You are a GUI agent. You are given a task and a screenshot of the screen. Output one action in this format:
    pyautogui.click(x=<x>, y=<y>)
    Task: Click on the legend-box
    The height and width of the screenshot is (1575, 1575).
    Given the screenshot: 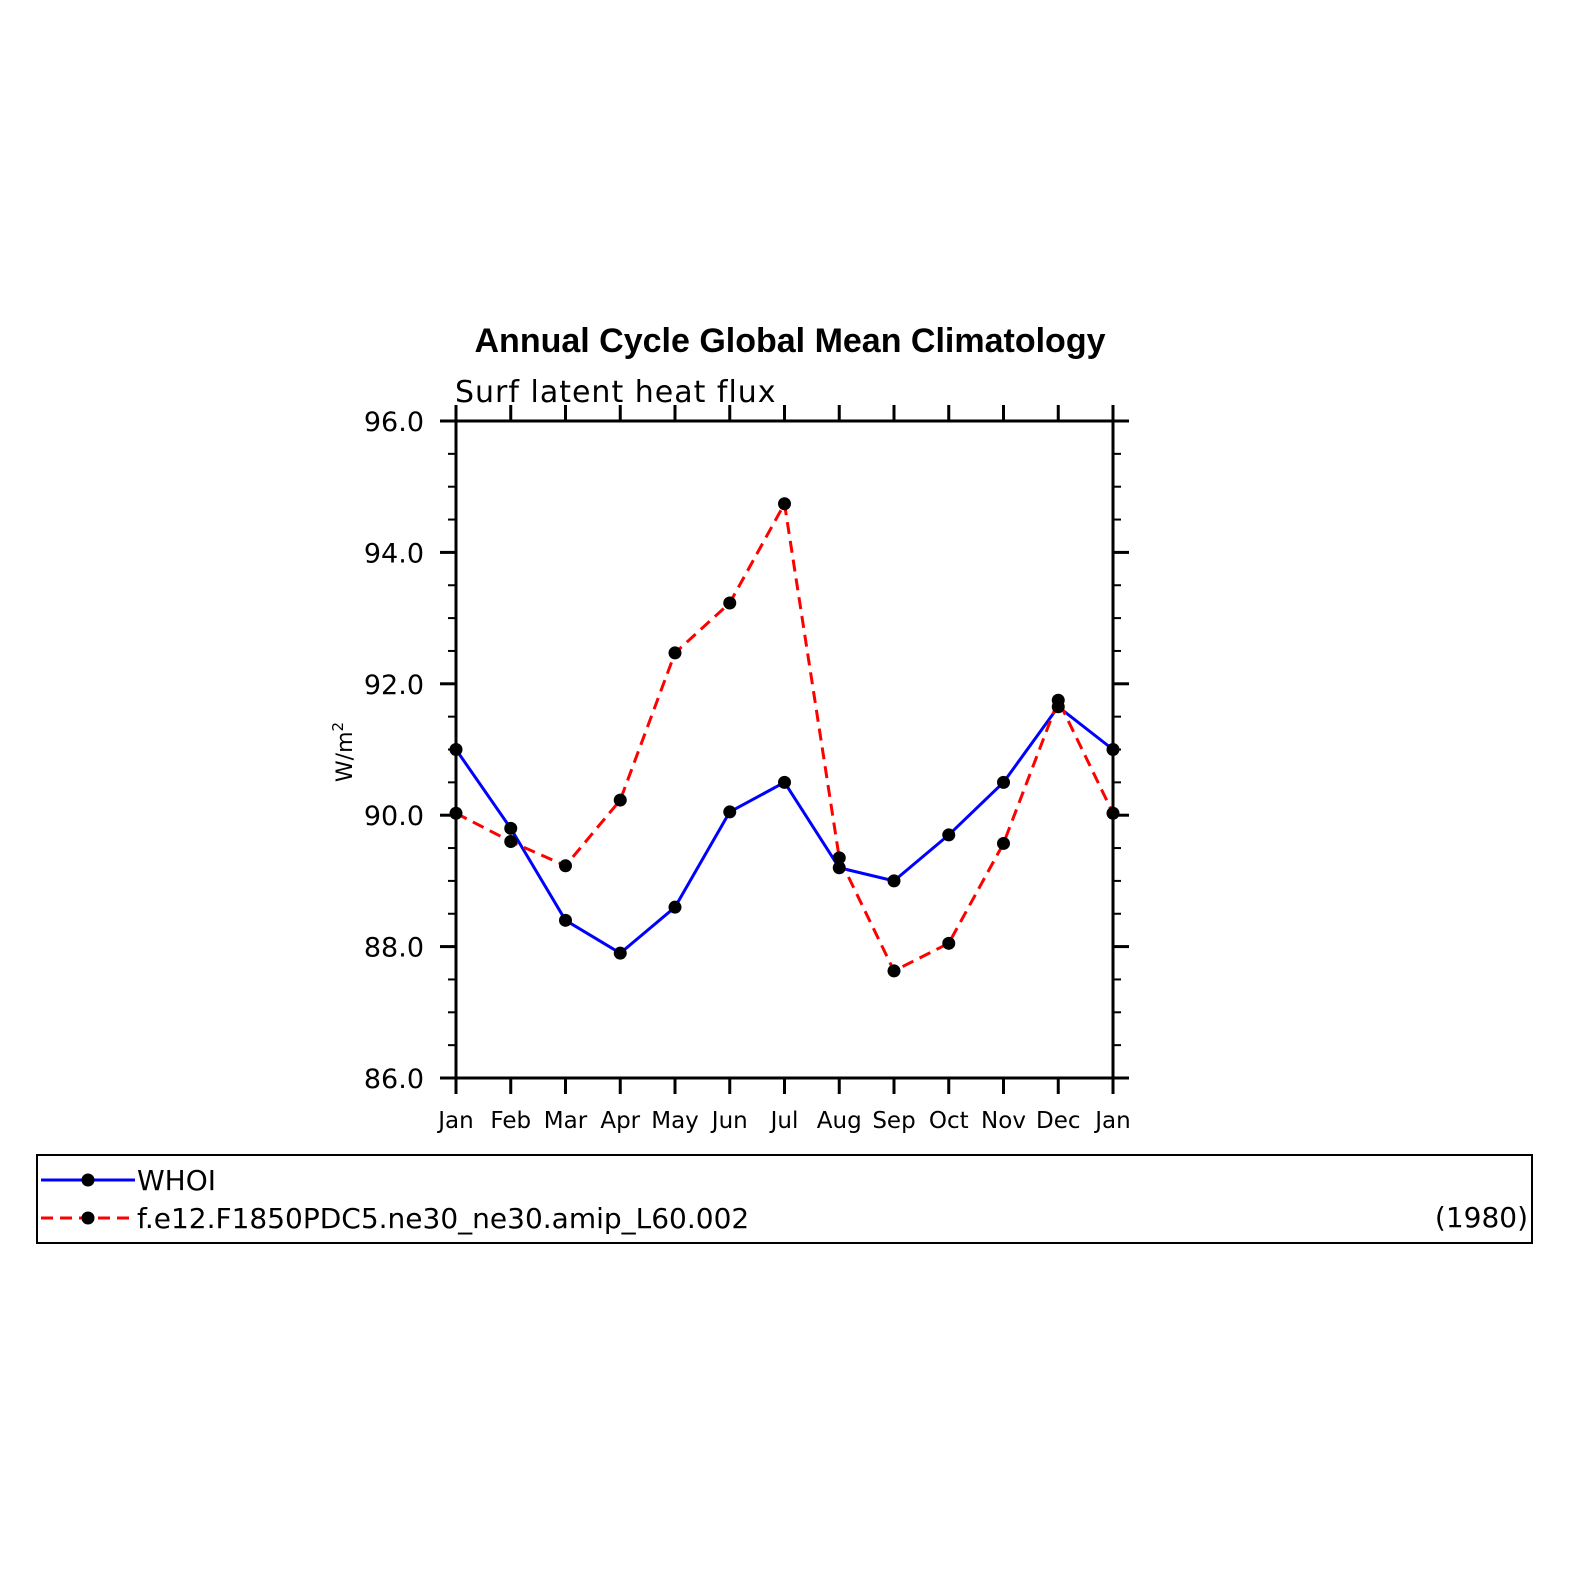 What is the action you would take?
    pyautogui.click(x=784, y=1199)
    